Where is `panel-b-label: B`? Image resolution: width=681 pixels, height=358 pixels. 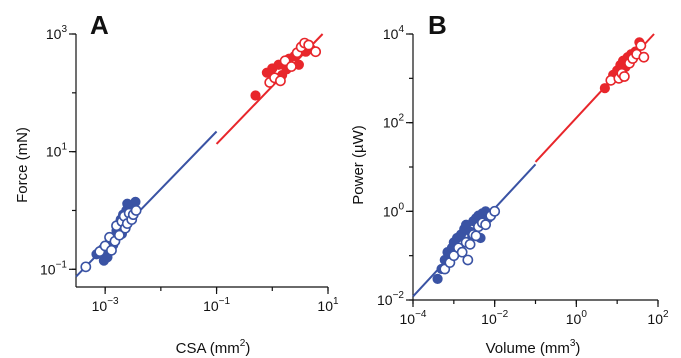 panel-b-label: B is located at coordinates (437, 25).